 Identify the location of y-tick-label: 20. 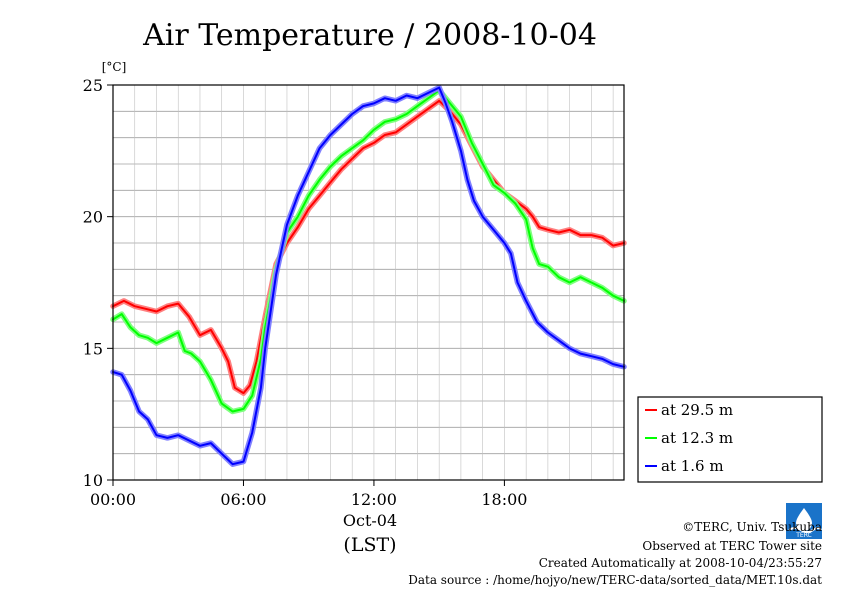
(93, 217).